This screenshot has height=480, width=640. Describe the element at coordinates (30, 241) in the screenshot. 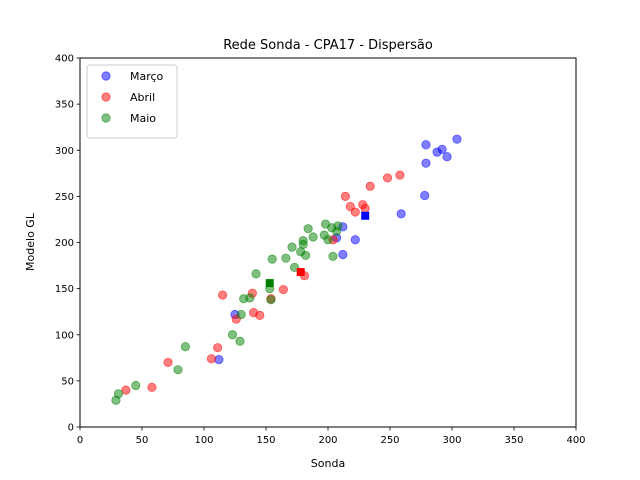

I see `y-axis-title: Modelo GL` at that location.